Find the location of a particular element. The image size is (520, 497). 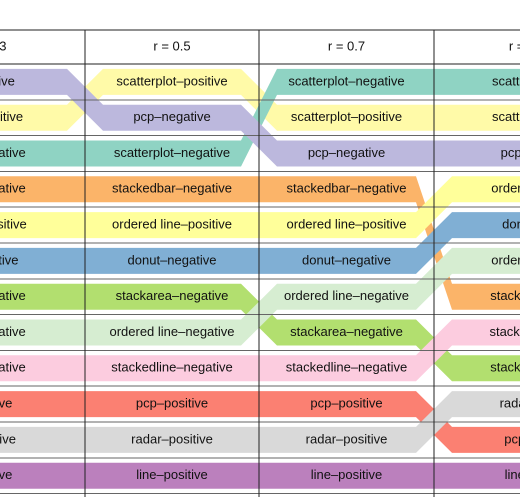

series-band-donut-negative is located at coordinates (260, 243).